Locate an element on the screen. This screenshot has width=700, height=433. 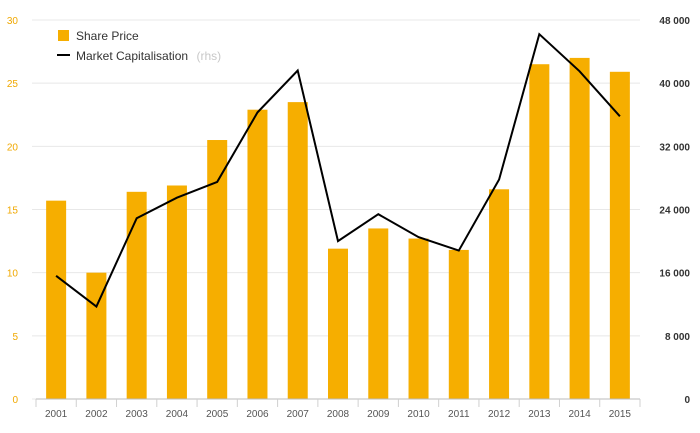
bar-2005 is located at coordinates (217, 269).